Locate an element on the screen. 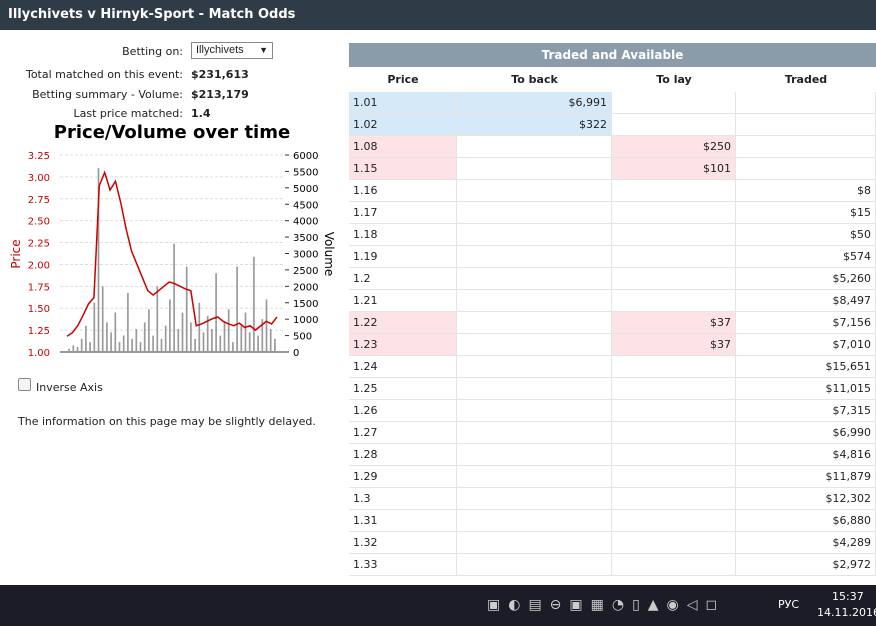 This screenshot has width=876, height=626. y-tick-label: 3.25 is located at coordinates (39, 156).